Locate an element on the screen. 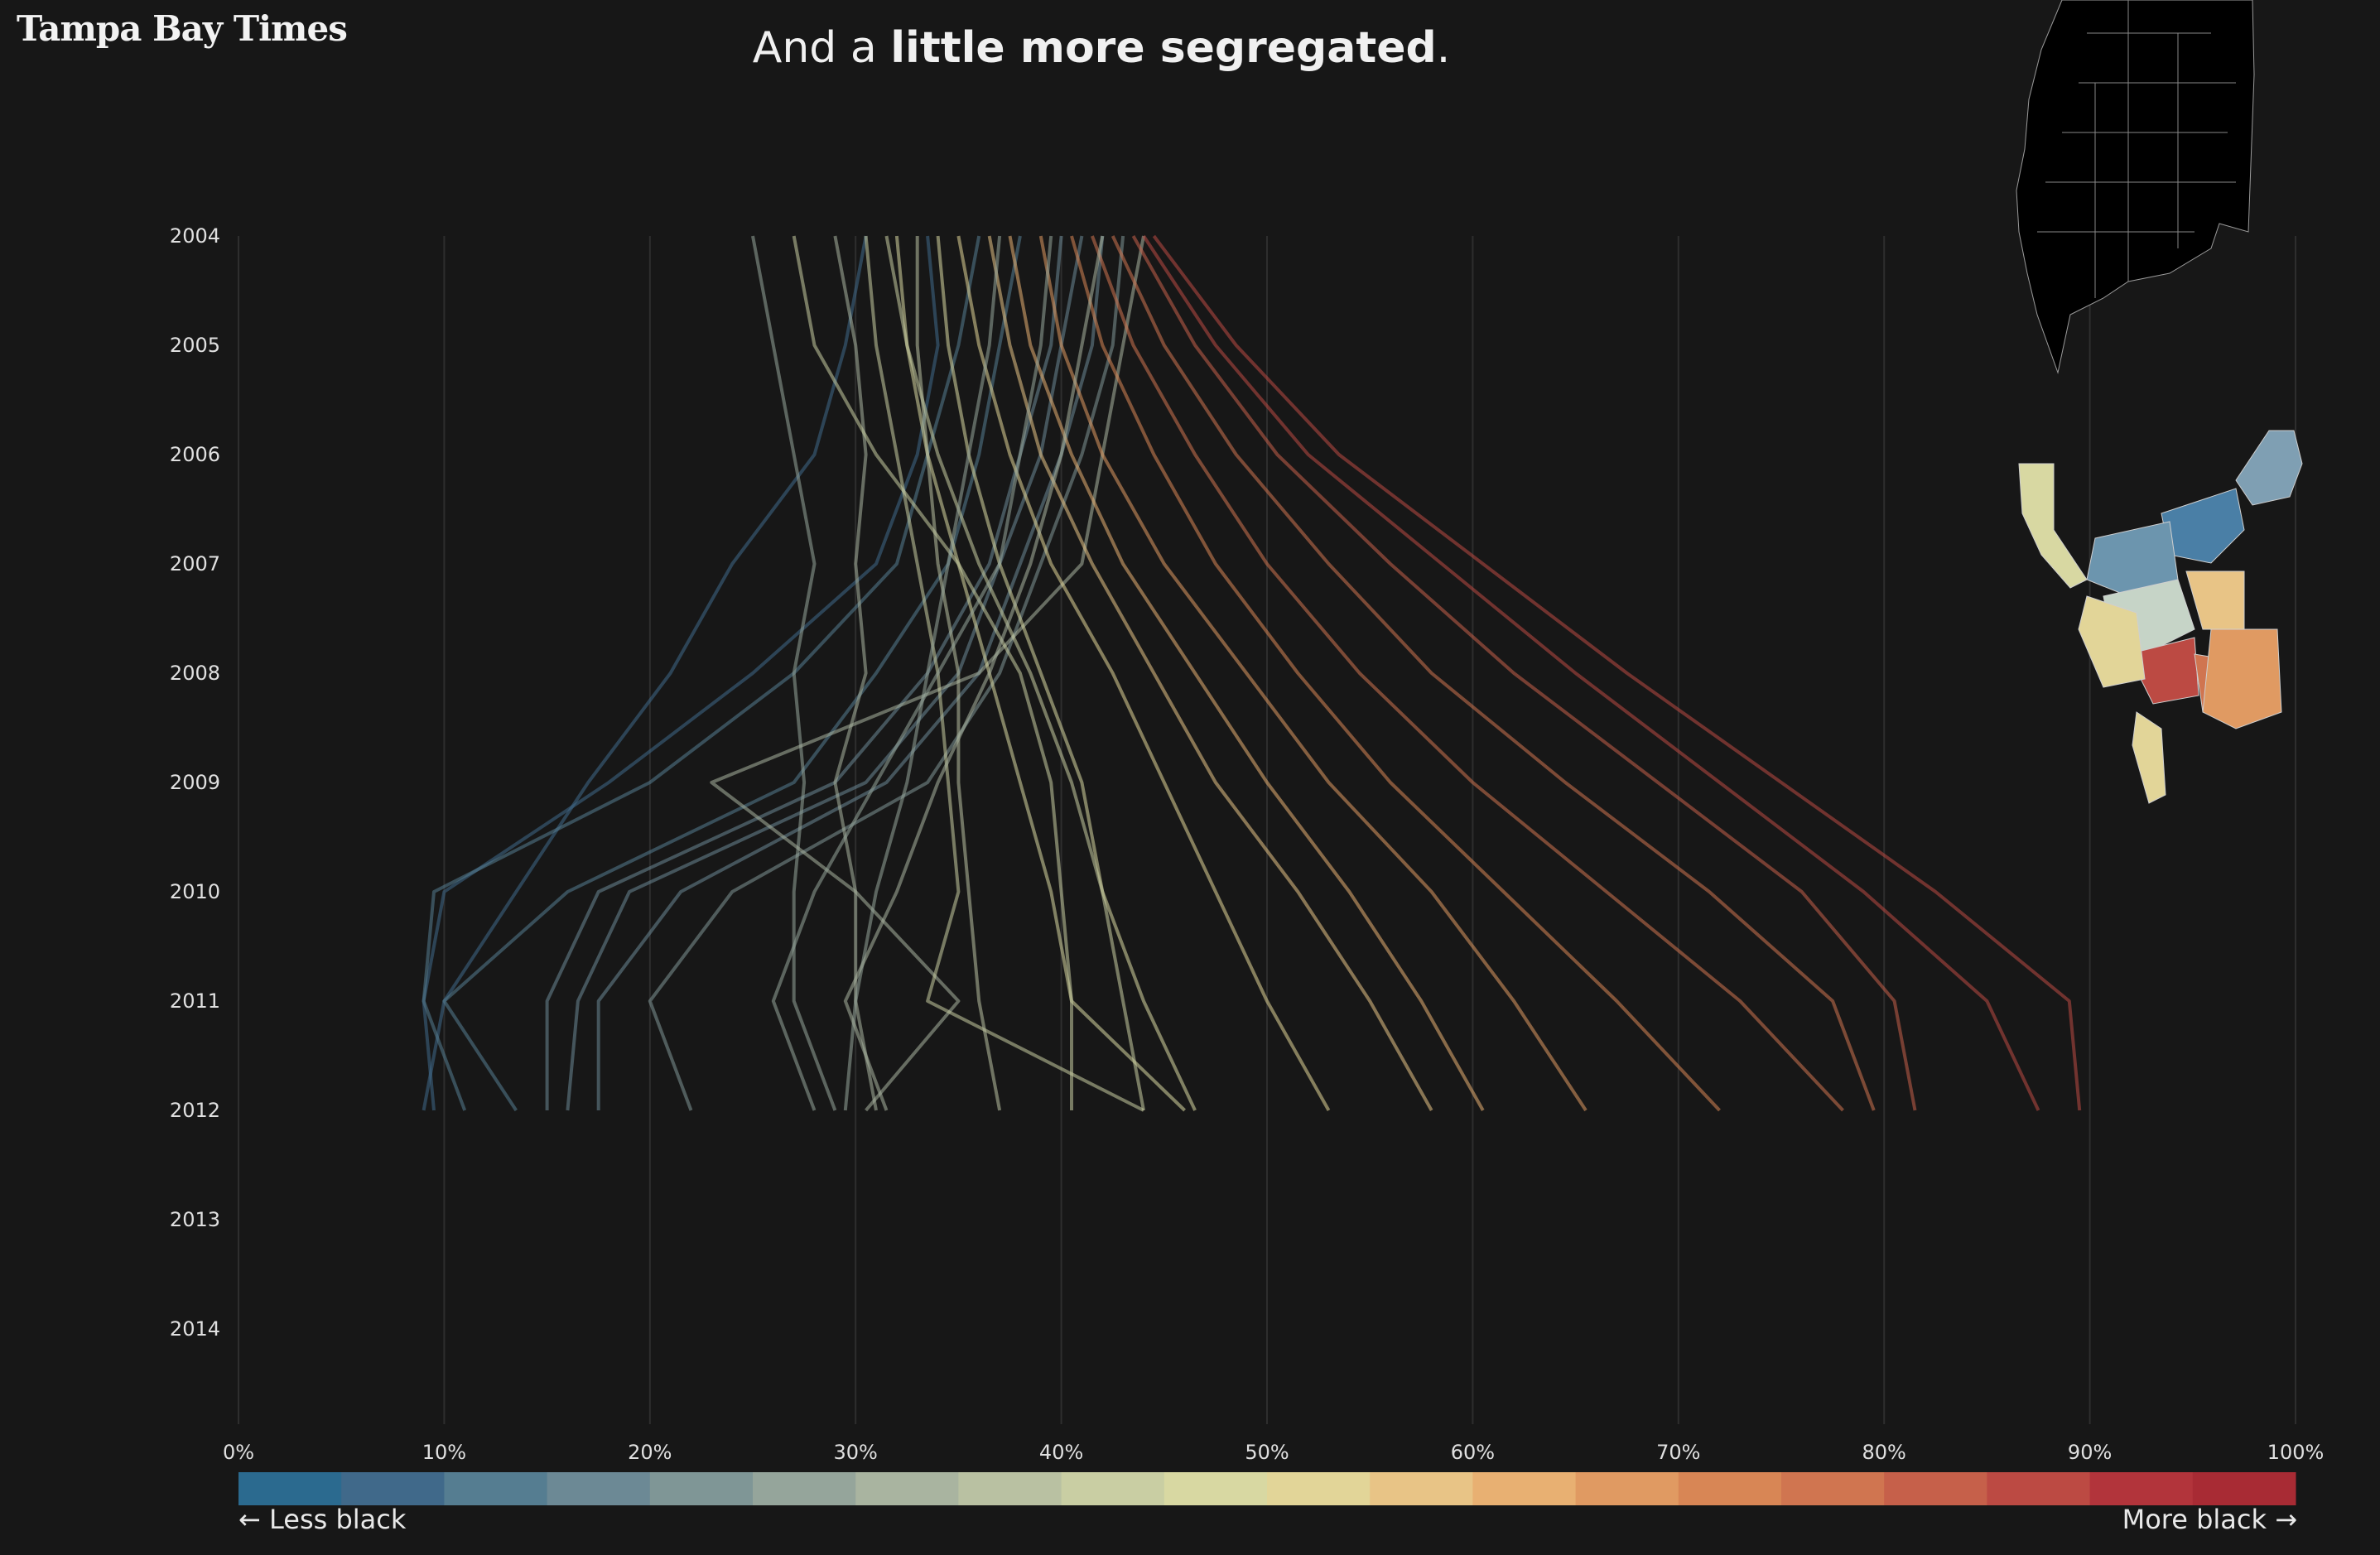 This screenshot has height=1555, width=2380. x-tick-label: 20% is located at coordinates (650, 1452).